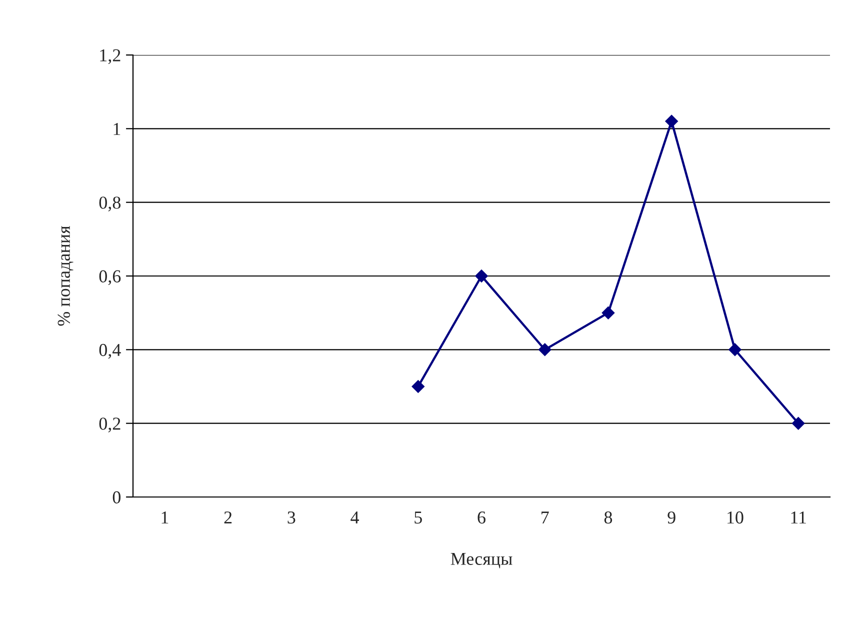 This screenshot has width=850, height=621. What do you see at coordinates (165, 518) in the screenshot?
I see `x-tick-label: 1` at bounding box center [165, 518].